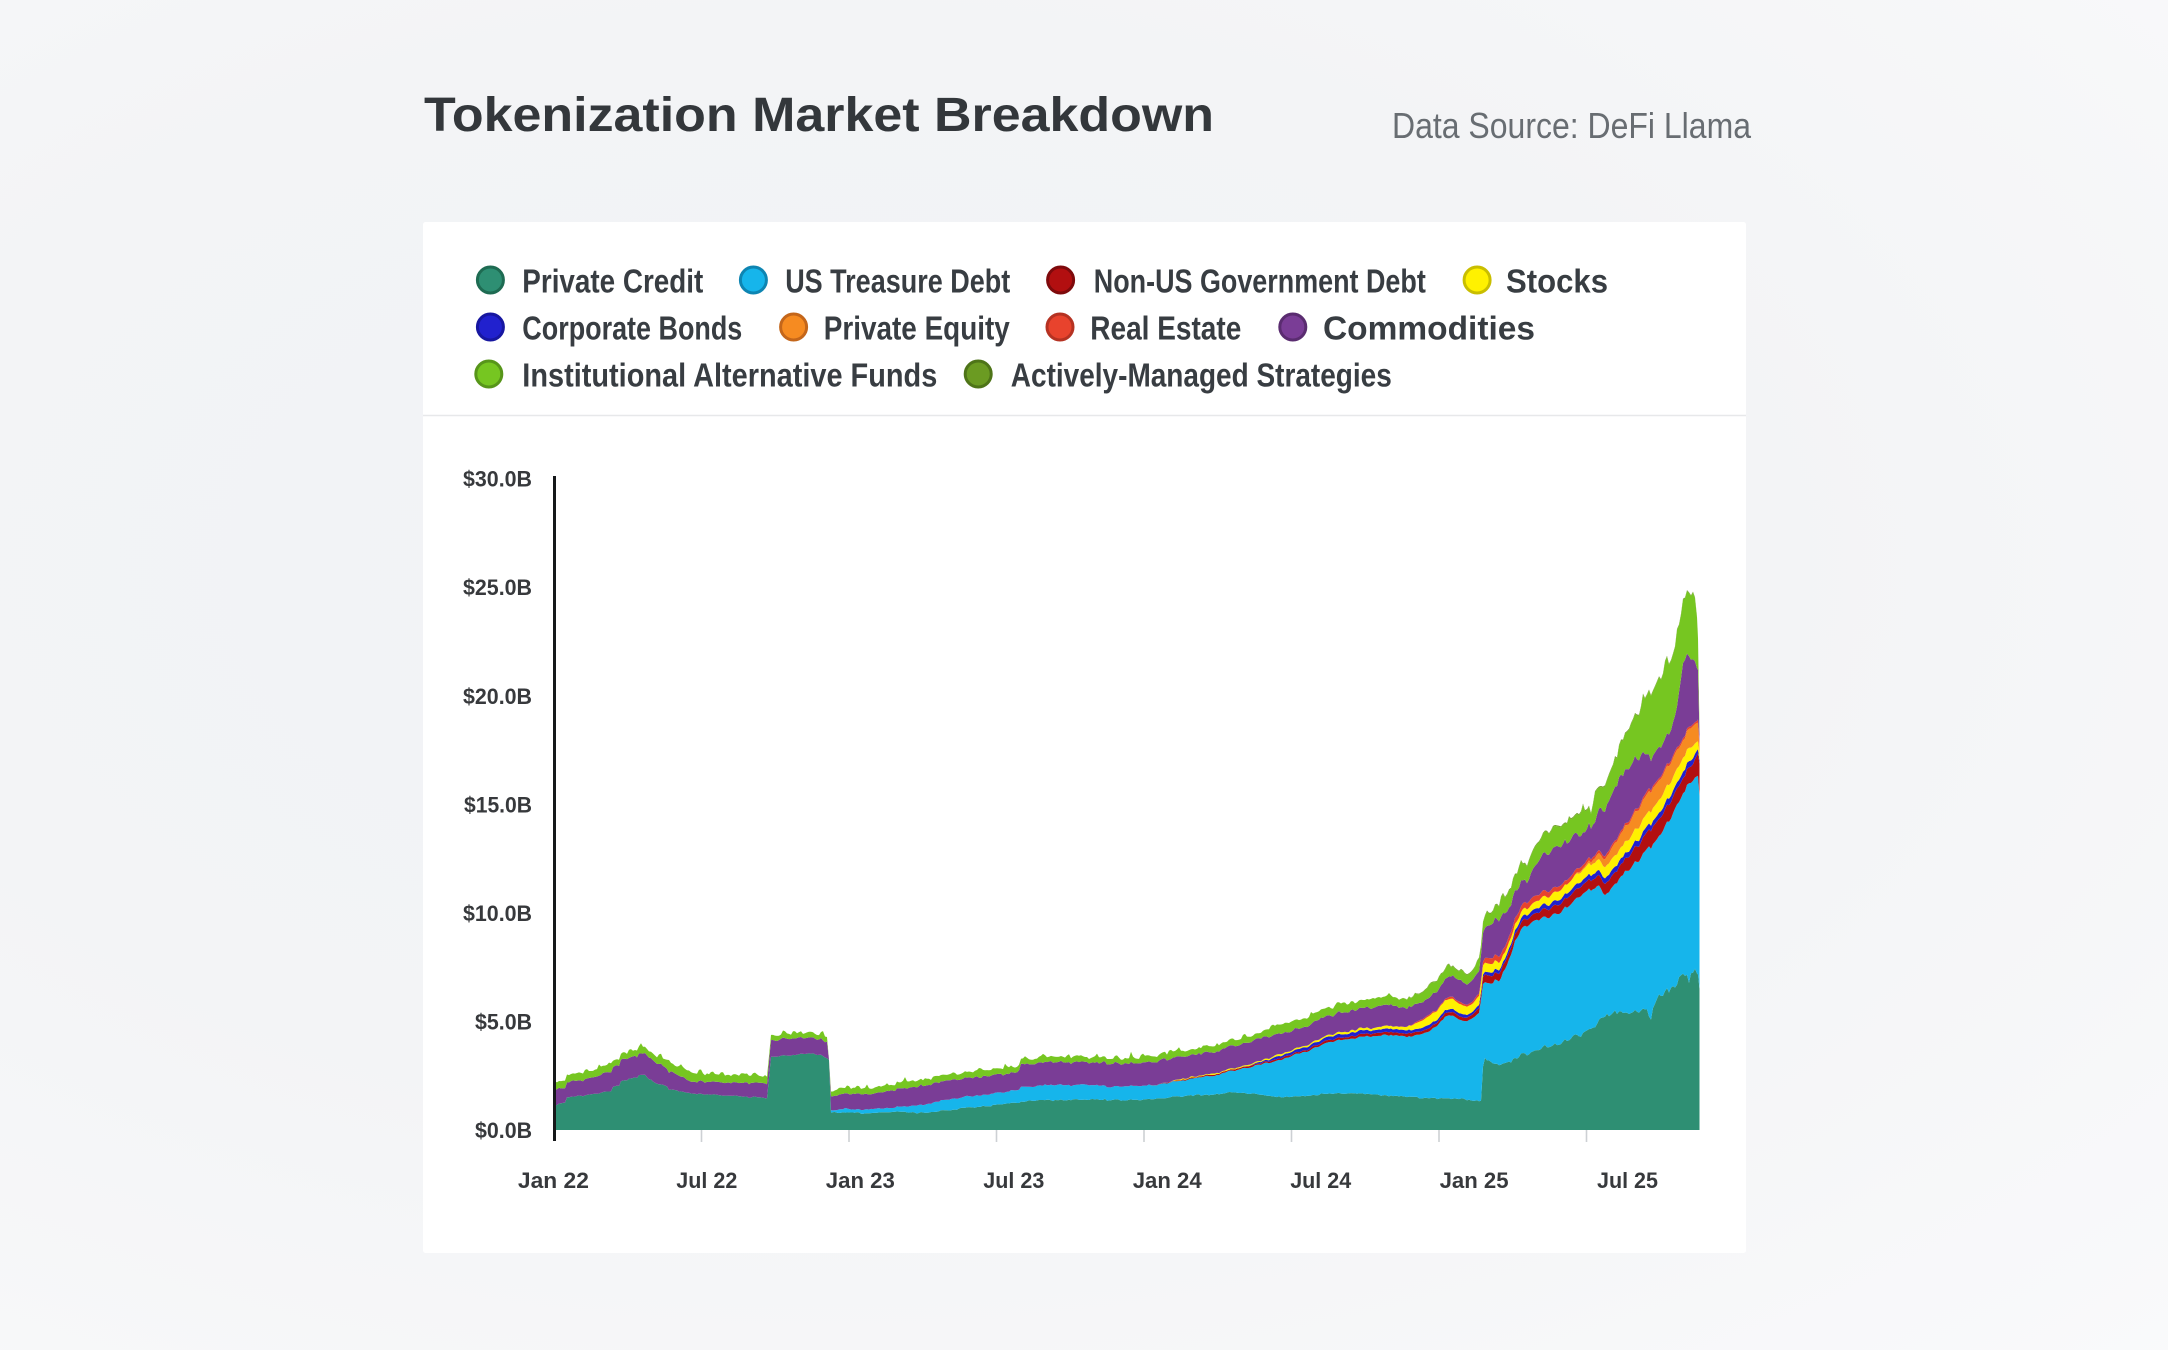 This screenshot has width=2168, height=1350. What do you see at coordinates (897, 281) in the screenshot?
I see `svg-text: US Treasure Debt` at bounding box center [897, 281].